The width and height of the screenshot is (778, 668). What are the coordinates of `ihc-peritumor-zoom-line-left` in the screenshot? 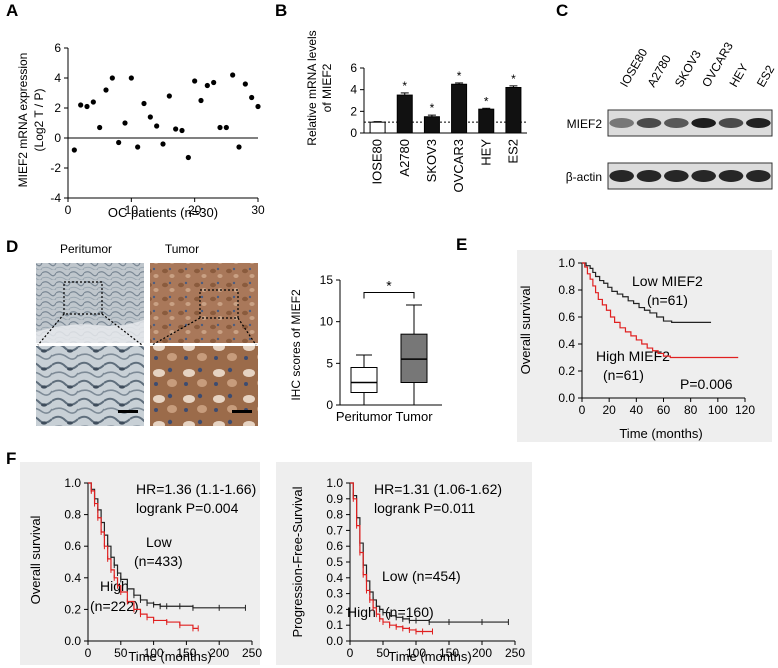 It's located at (51, 329).